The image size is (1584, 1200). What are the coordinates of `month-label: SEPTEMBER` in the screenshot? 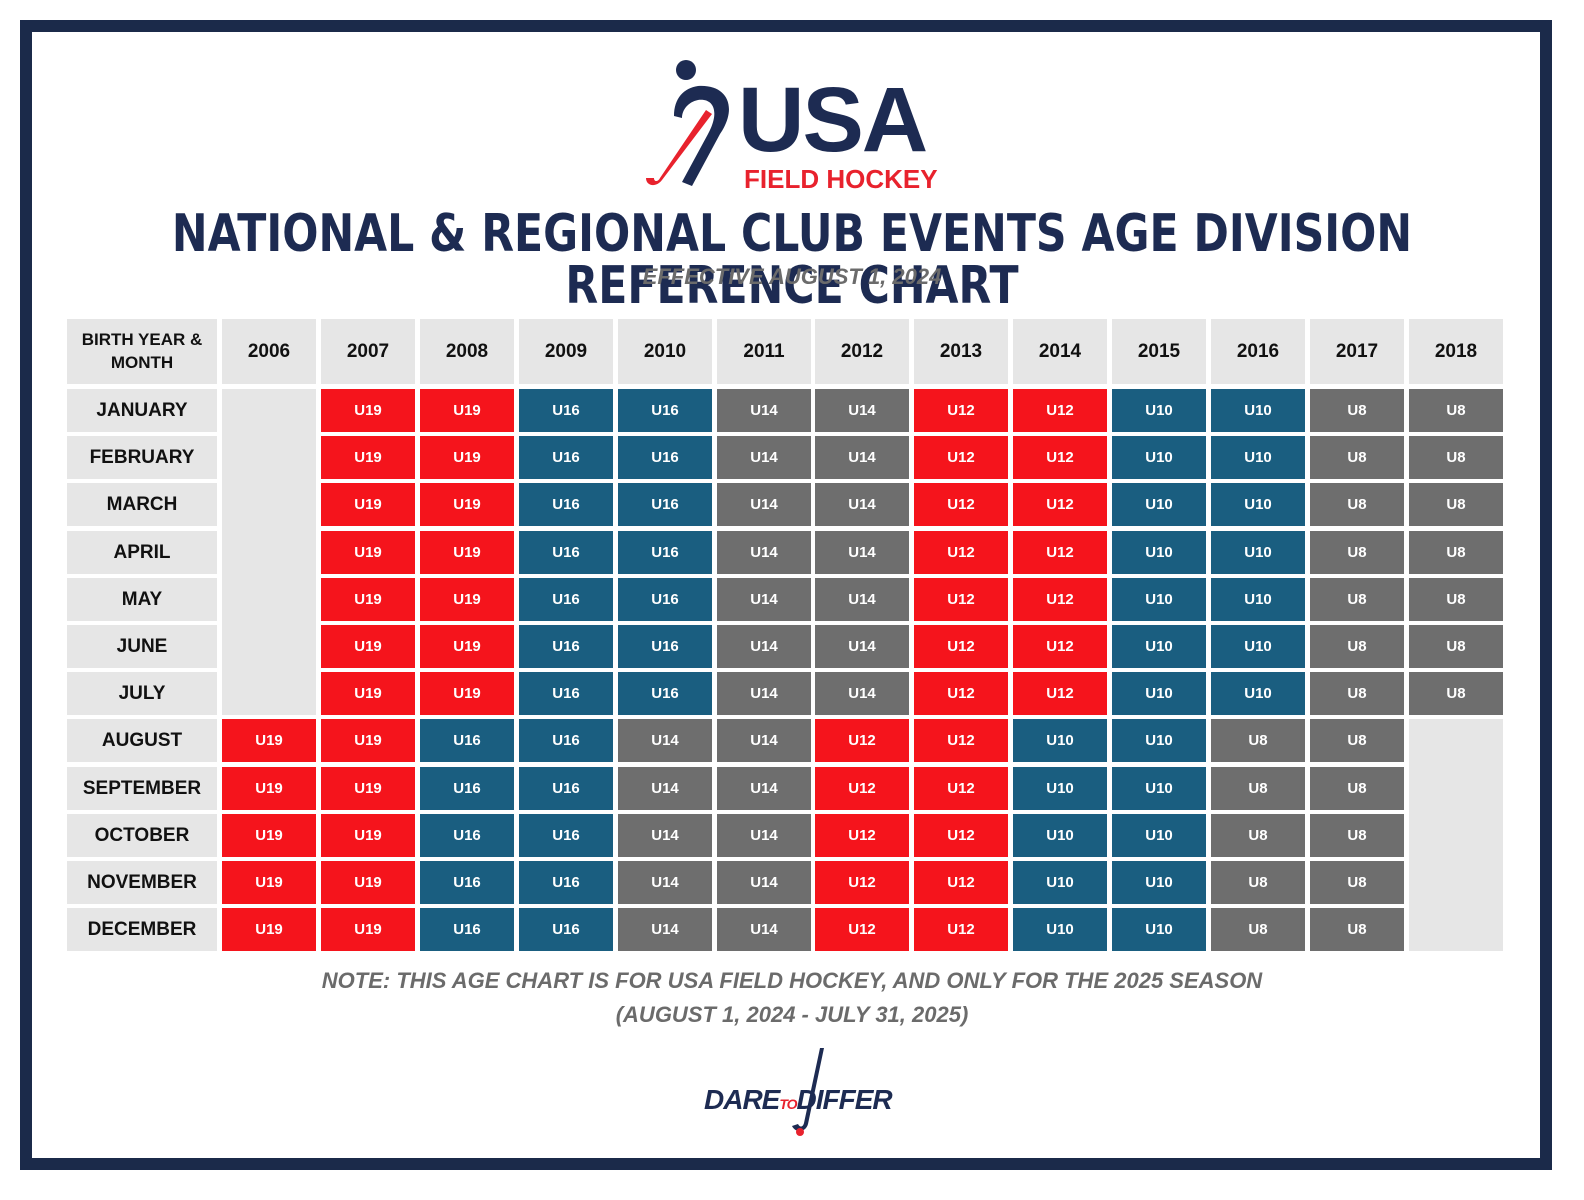 It's located at (142, 788).